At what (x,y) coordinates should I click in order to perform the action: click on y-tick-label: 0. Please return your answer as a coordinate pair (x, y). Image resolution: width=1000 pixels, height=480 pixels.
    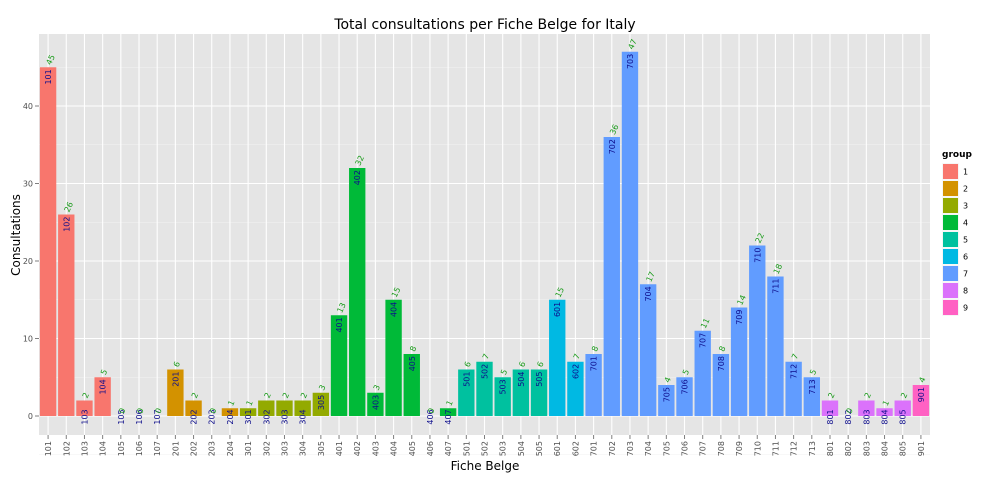
    Looking at the image, I should click on (30, 416).